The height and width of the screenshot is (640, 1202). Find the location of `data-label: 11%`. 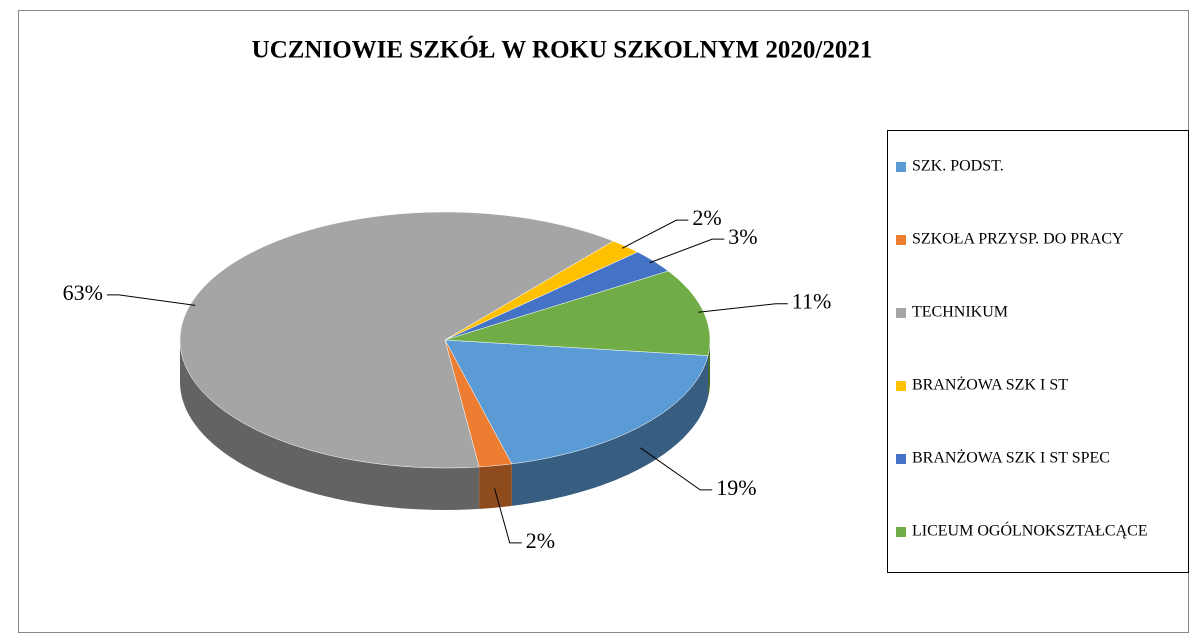

data-label: 11% is located at coordinates (812, 301).